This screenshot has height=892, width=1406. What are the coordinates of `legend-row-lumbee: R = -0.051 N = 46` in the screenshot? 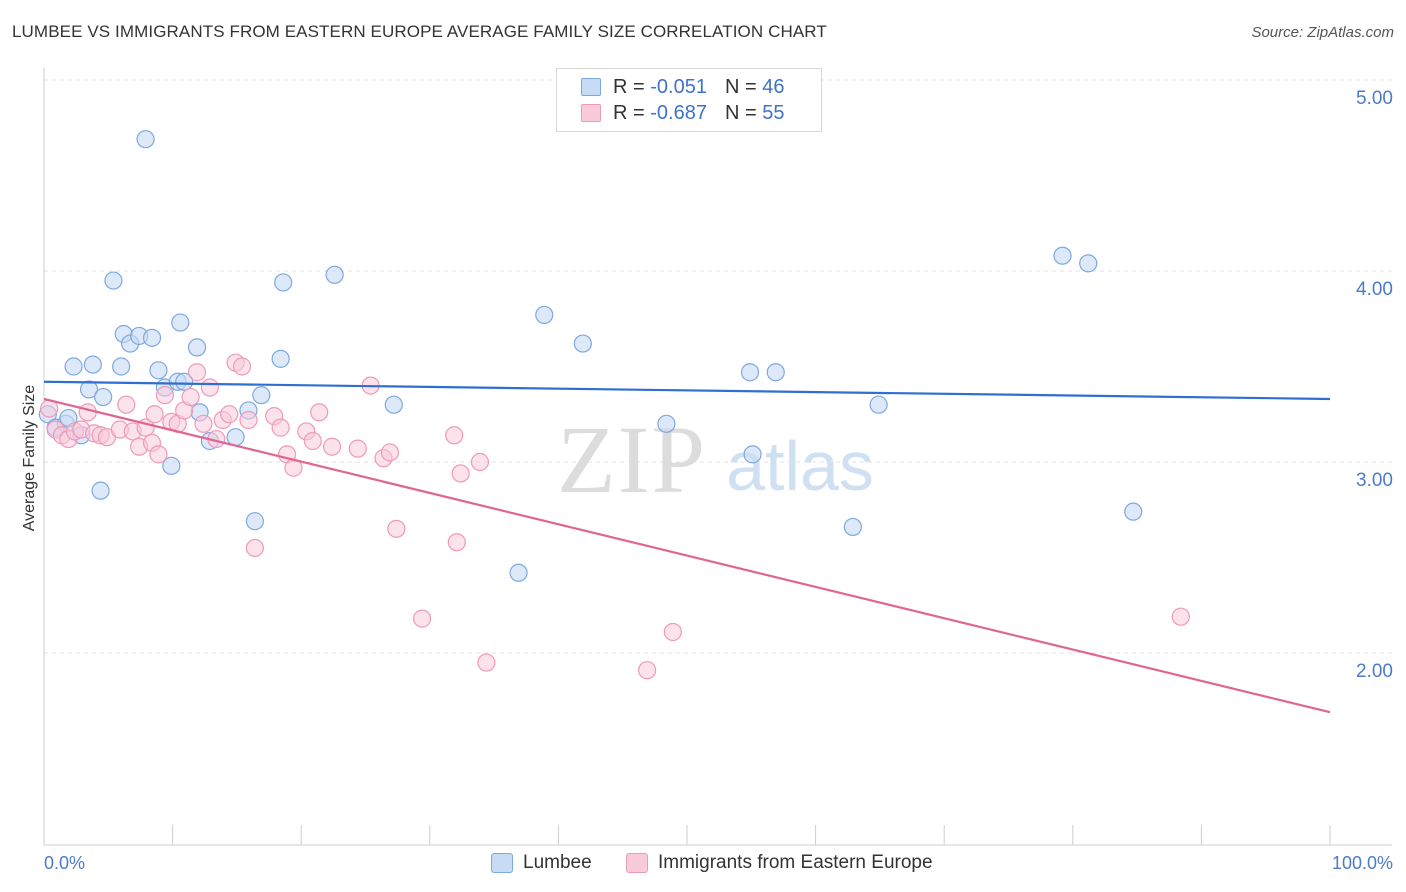 It's located at (682, 87).